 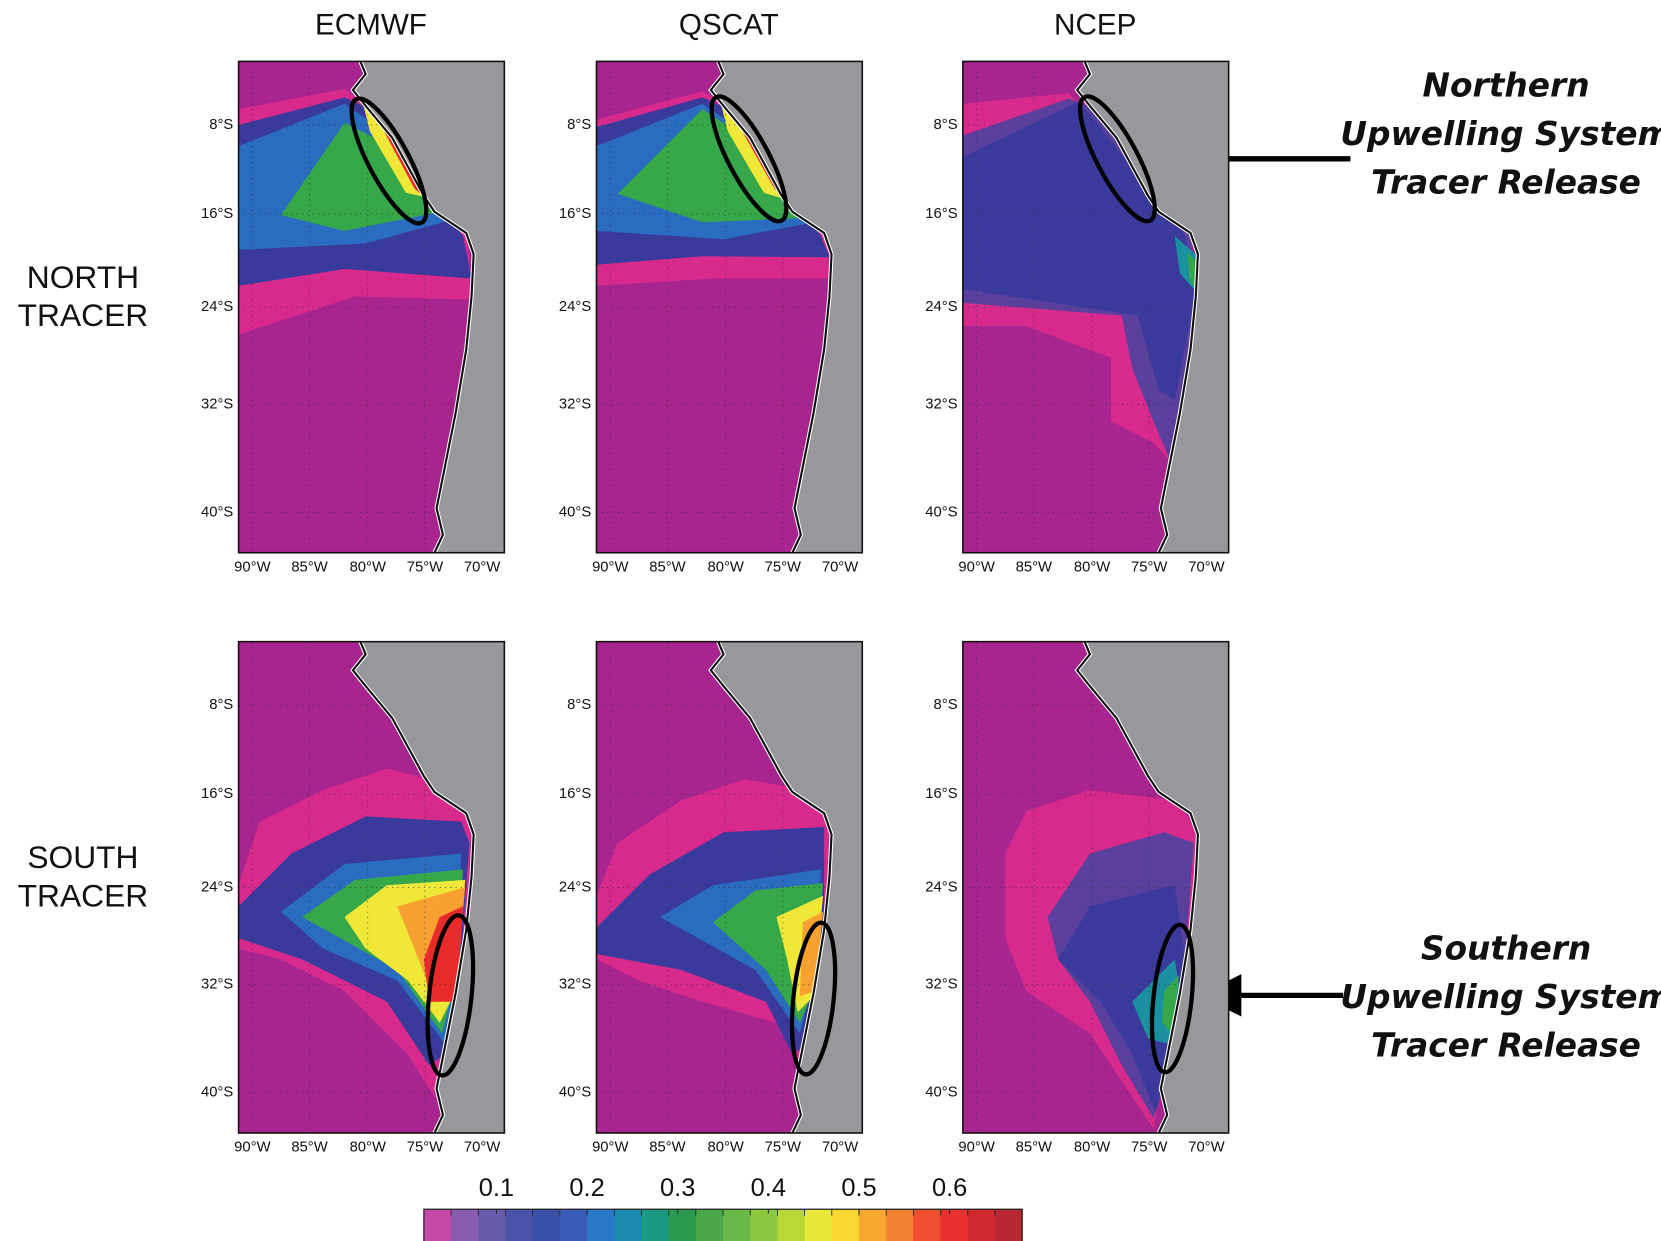 What do you see at coordinates (82, 857) in the screenshot?
I see `row-label: SOUTH` at bounding box center [82, 857].